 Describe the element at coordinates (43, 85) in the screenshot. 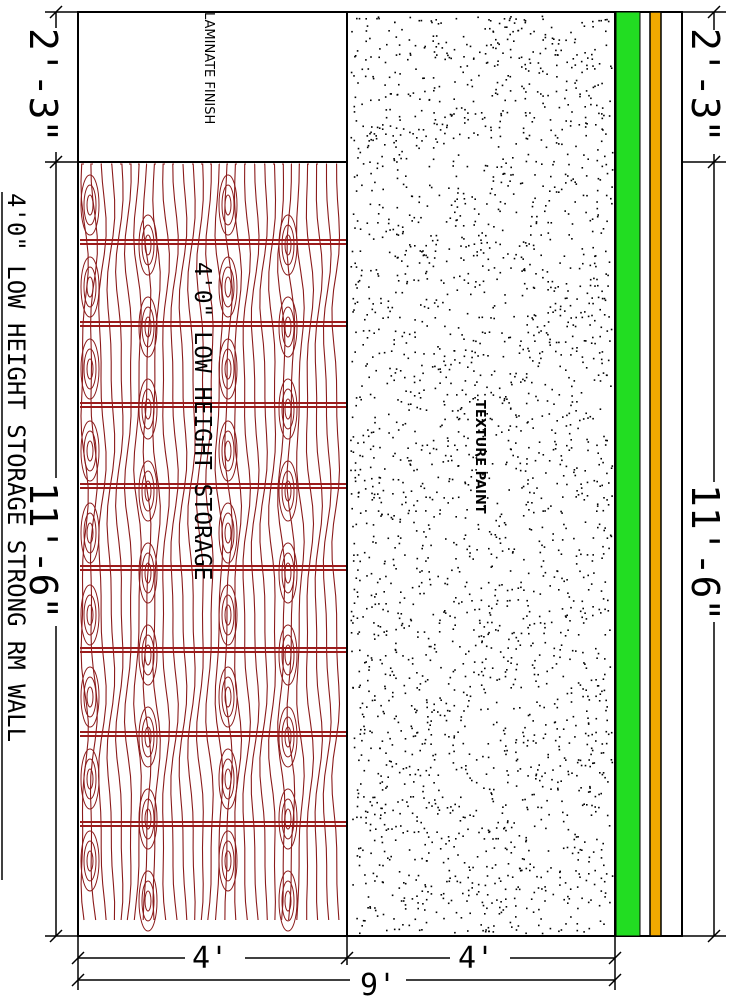

I see `left-top-dimension: 2'-3"` at that location.